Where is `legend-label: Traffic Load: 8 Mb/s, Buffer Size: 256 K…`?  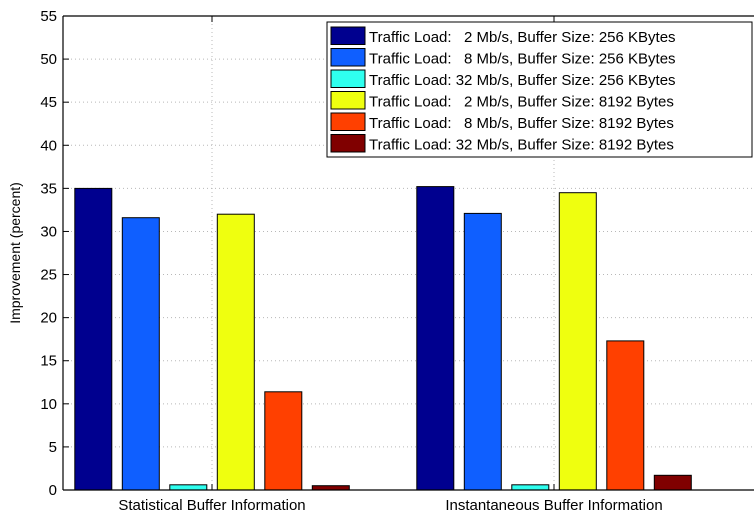
legend-label: Traffic Load: 8 Mb/s, Buffer Size: 256 K… is located at coordinates (522, 59).